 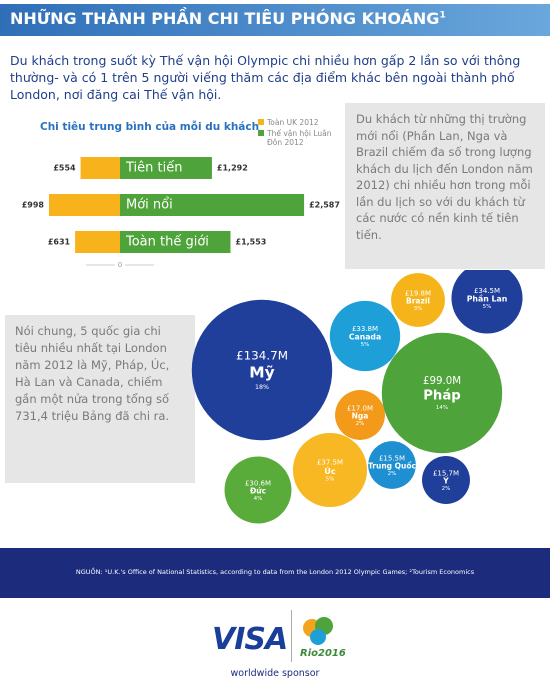 What do you see at coordinates (323, 653) in the screenshot?
I see `partner-logo: Rio2016` at bounding box center [323, 653].